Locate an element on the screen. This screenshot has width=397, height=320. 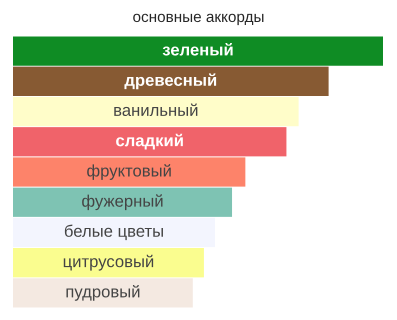
y-tick-label: зеленый is located at coordinates (197, 49).